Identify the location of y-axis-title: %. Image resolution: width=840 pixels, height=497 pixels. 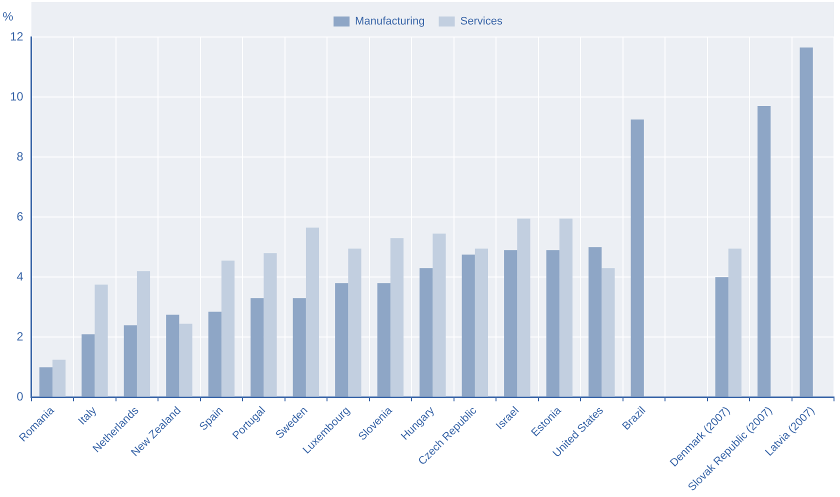
(8, 16).